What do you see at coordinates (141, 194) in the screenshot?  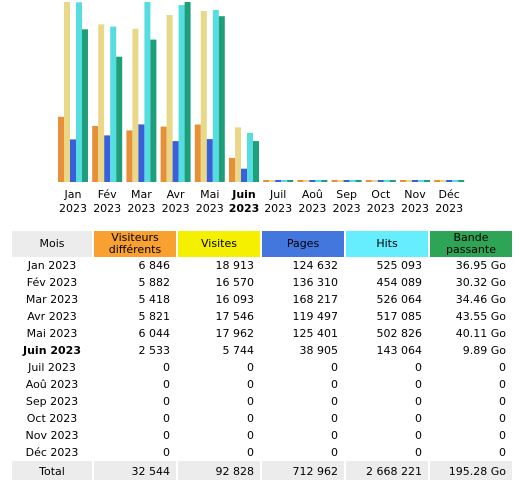 I see `x-tick-month: Mar` at bounding box center [141, 194].